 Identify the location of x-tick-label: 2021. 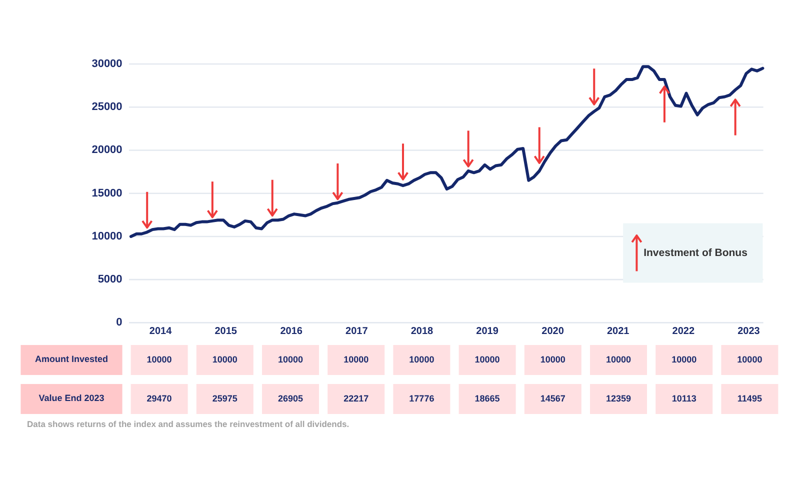
(618, 331).